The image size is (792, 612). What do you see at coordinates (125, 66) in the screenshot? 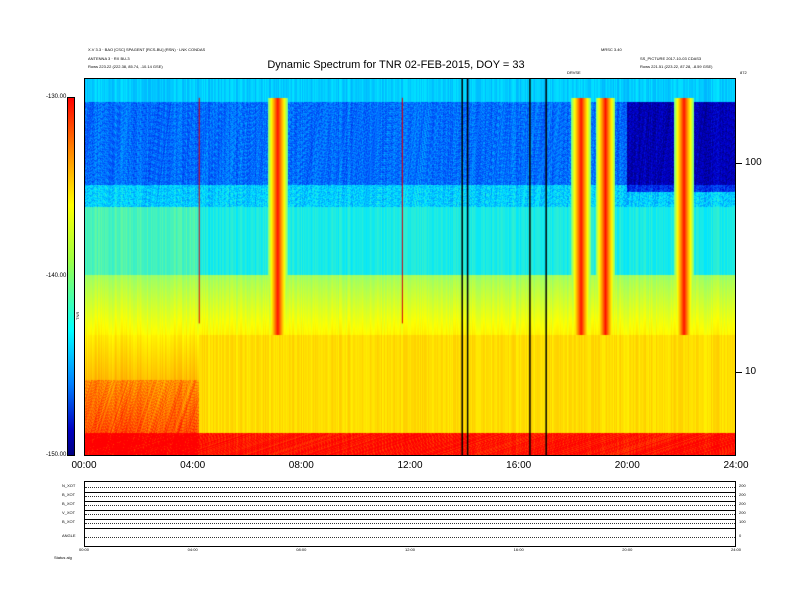
I see `header-left-line3: Rows 223.22 (222.38, 85.74, -10.14 GSE)` at bounding box center [125, 66].